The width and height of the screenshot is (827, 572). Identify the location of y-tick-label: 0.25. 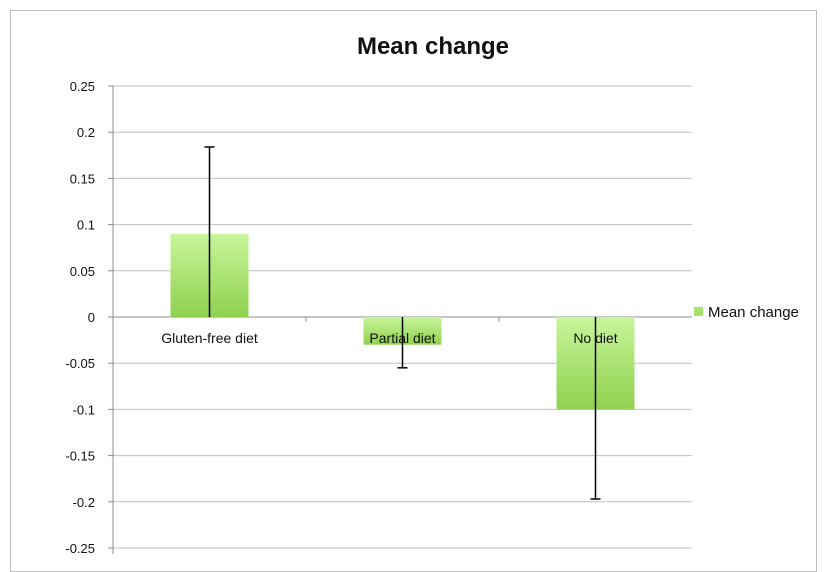
(82, 86).